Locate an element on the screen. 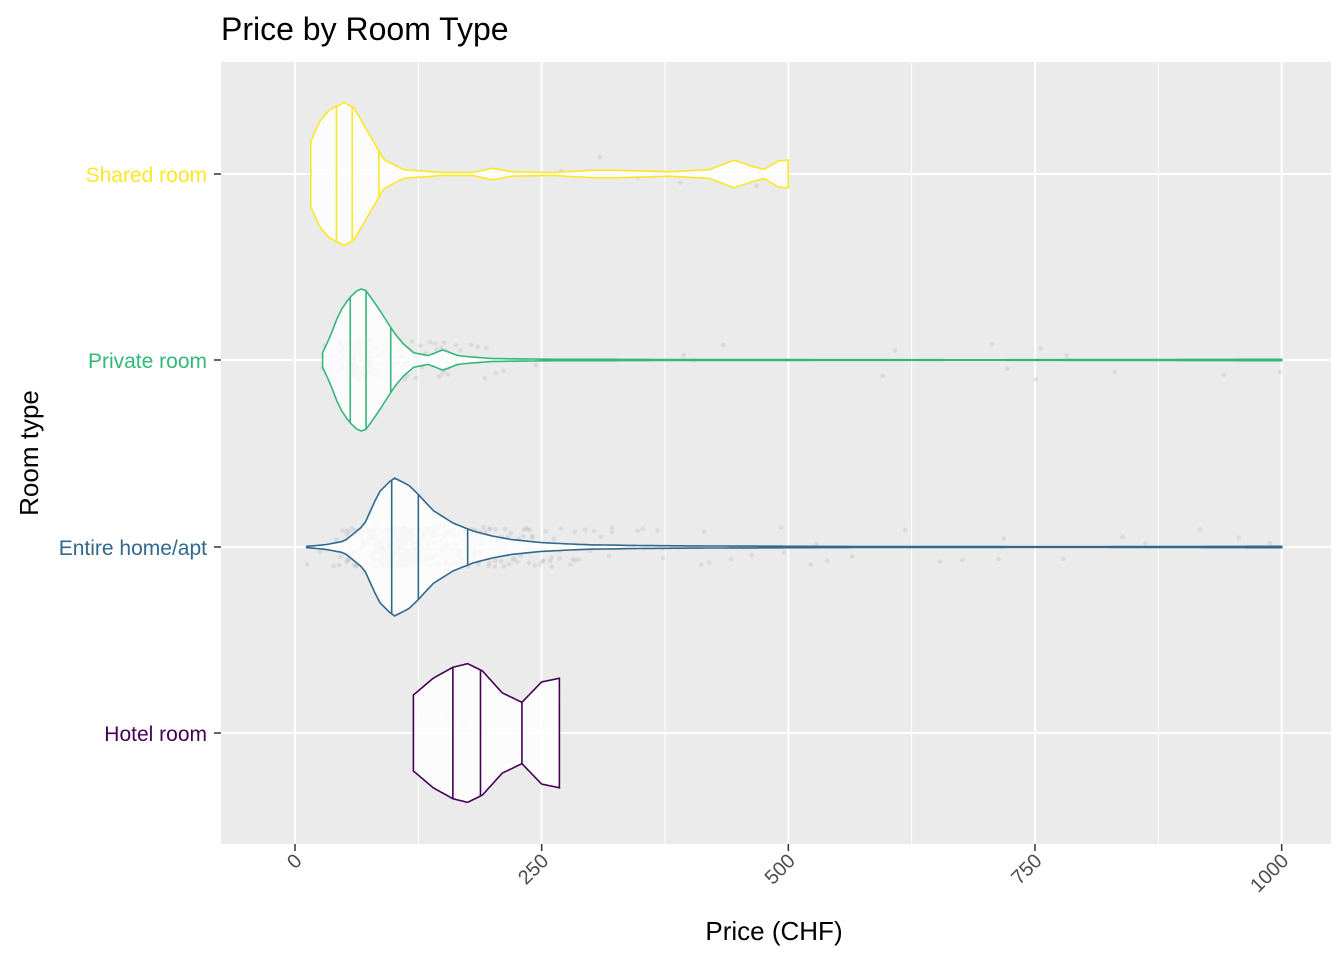  y-tick-label: Hotel room is located at coordinates (155, 734).